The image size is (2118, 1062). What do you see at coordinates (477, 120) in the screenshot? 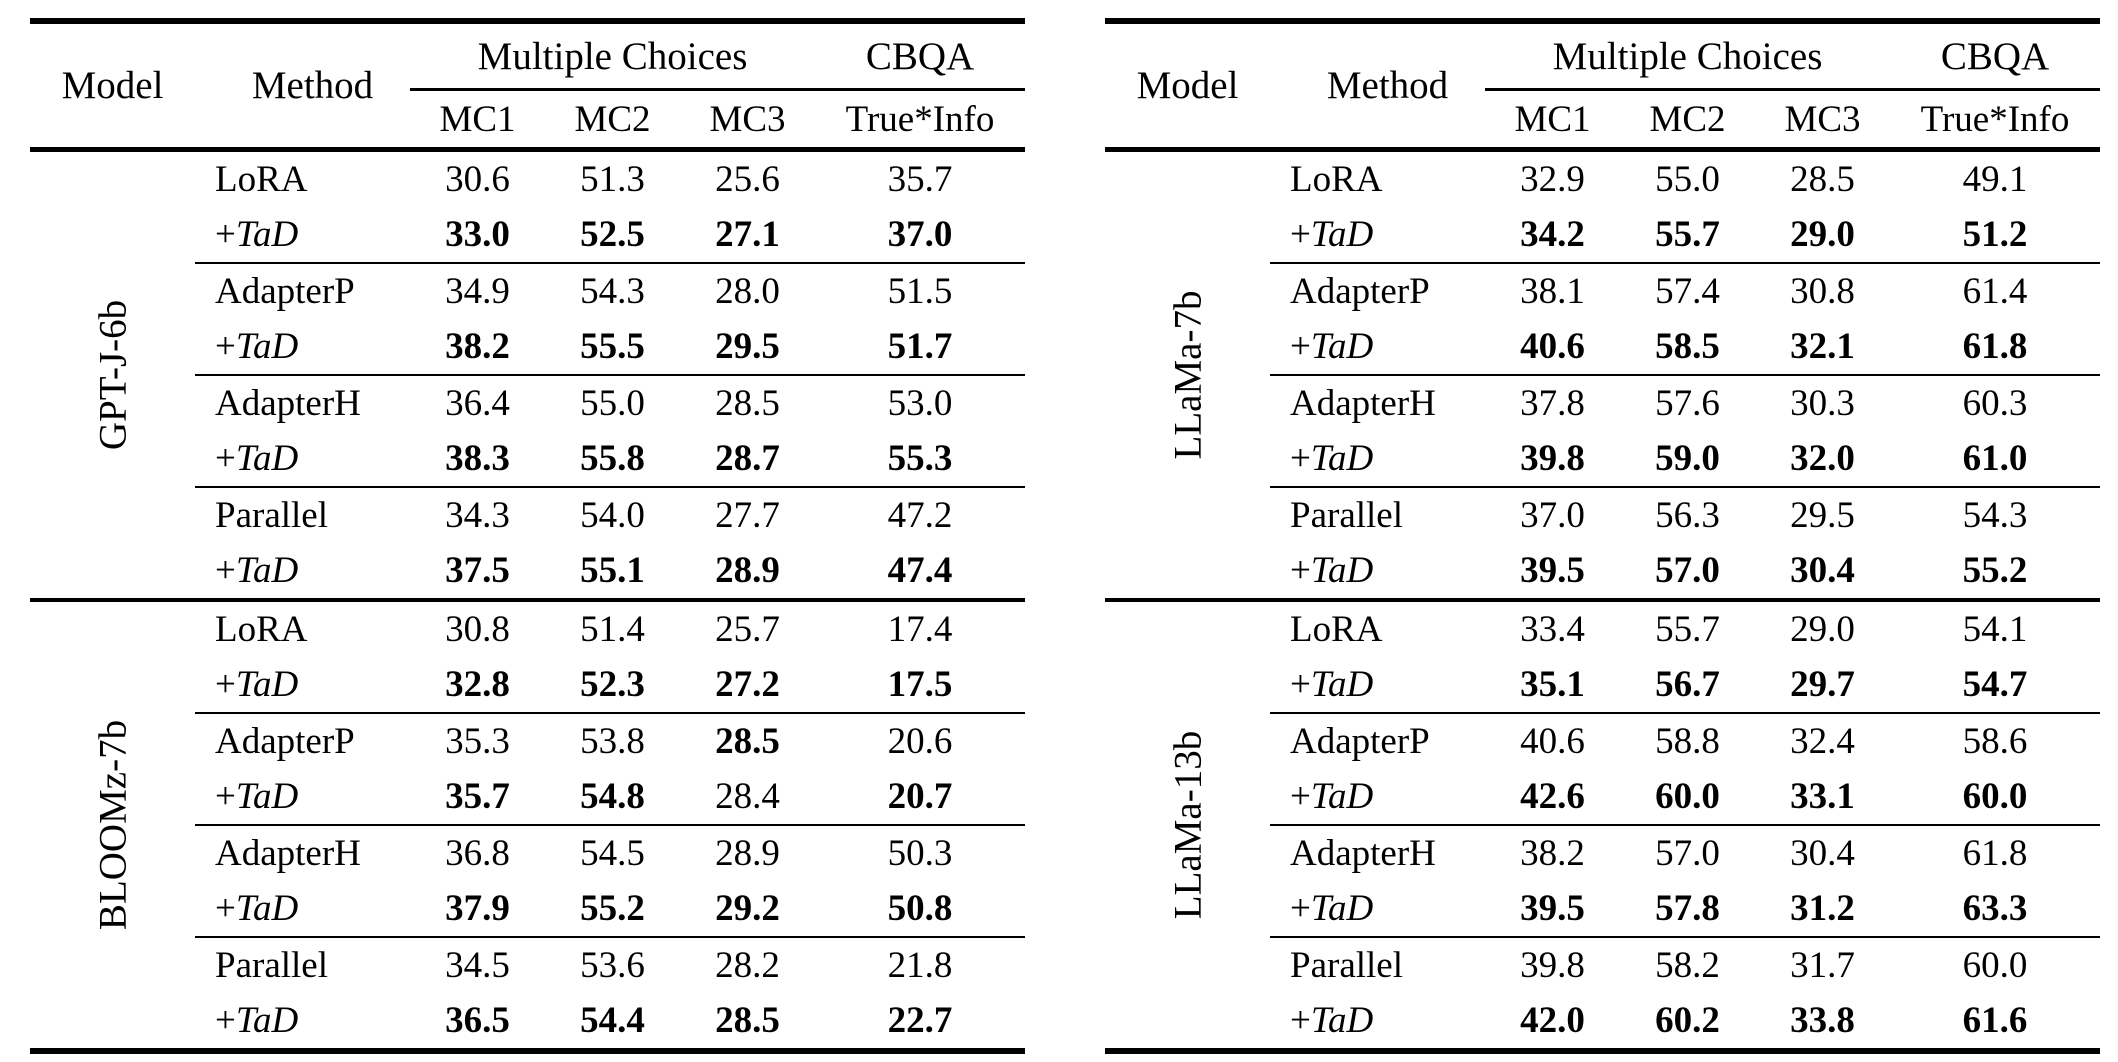
I see `column-header-mc1: MC1` at bounding box center [477, 120].